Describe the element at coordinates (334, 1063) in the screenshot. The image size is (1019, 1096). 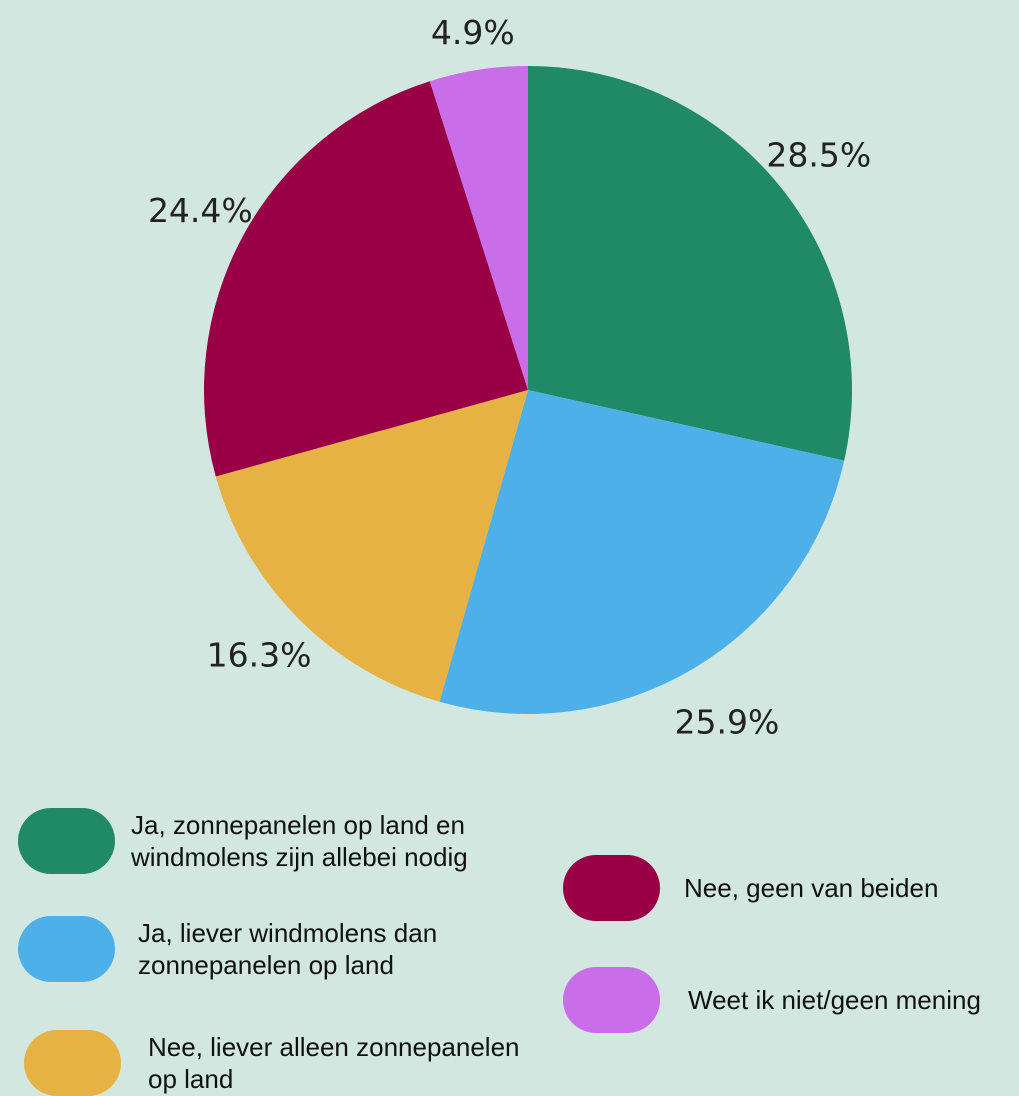
I see `legend-label: Nee, liever alleen zonnepanelen op land` at that location.